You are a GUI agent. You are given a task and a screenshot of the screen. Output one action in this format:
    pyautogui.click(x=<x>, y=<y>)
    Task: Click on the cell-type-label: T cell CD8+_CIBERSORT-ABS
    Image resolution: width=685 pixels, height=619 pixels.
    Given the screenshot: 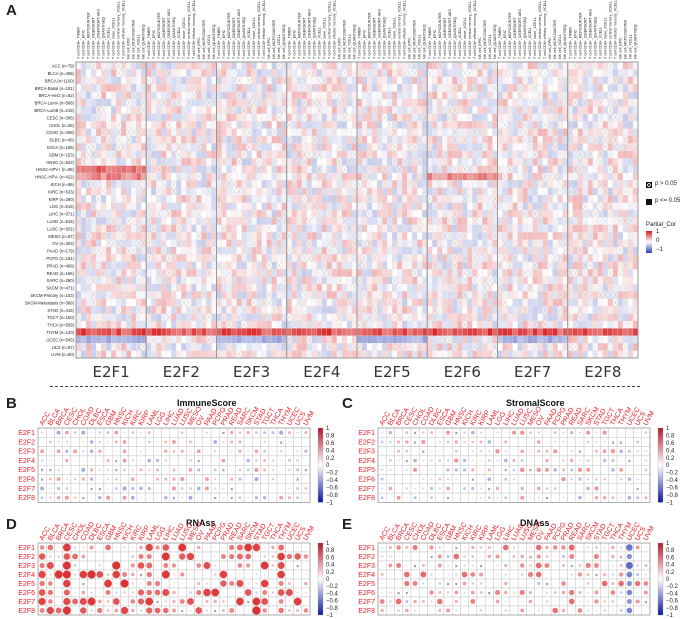 What is the action you would take?
    pyautogui.click(x=380, y=34)
    